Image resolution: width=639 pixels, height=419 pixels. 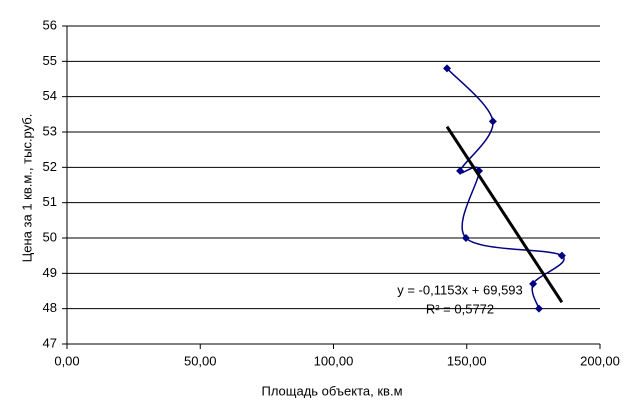 I want to click on y-tick-label: 54, so click(x=50, y=95).